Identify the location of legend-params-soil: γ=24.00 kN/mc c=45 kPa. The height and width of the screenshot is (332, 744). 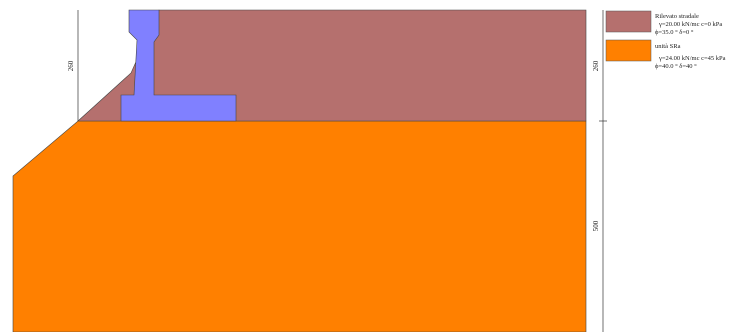
(692, 58).